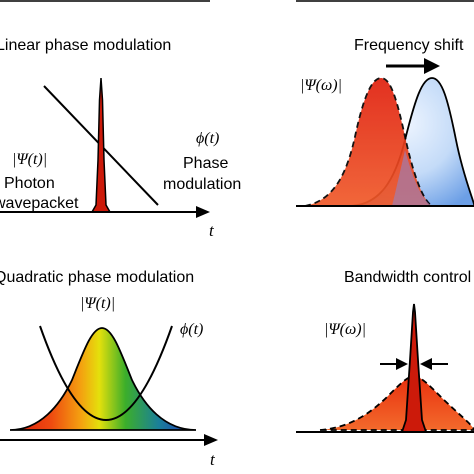  What do you see at coordinates (414, 368) in the screenshot?
I see `narrow-spectrum` at bounding box center [414, 368].